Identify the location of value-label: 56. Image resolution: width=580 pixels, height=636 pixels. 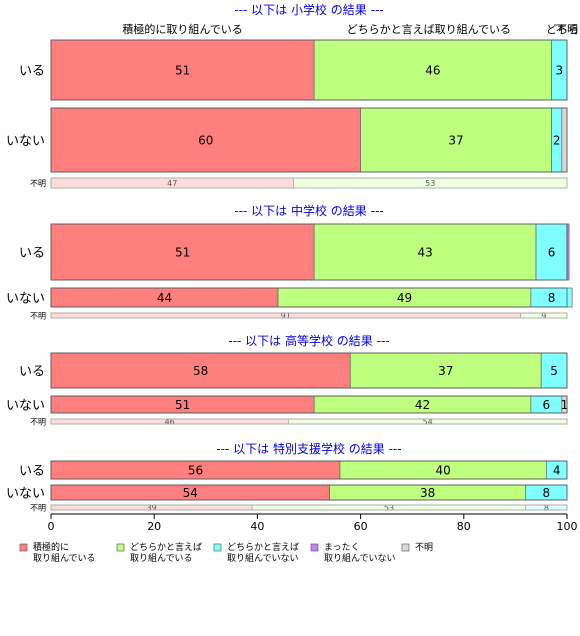
(195, 471).